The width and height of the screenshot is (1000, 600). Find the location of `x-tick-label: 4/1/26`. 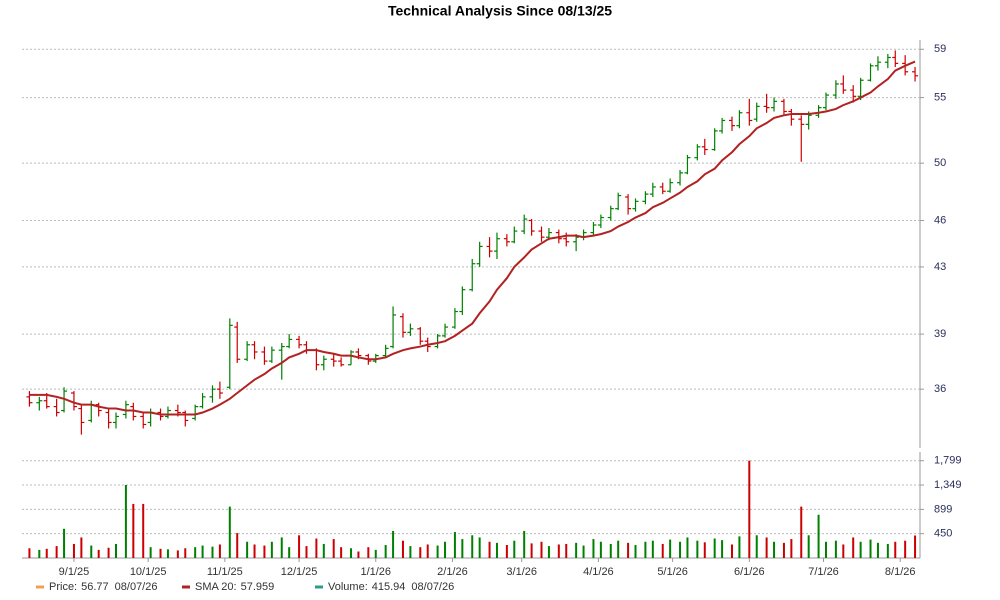

x-tick-label: 4/1/26 is located at coordinates (598, 572).